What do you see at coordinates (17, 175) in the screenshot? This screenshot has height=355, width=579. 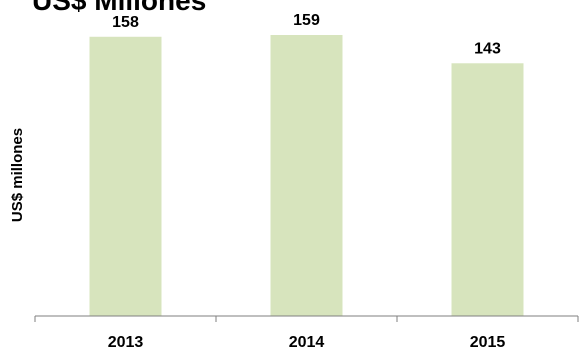 I see `y-axis-label: US$ millones` at bounding box center [17, 175].